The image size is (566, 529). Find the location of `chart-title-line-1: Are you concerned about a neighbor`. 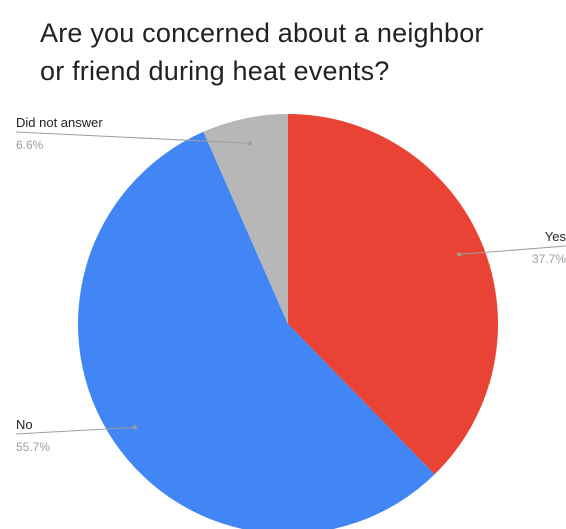

chart-title-line-1: Are you concerned about a neighbor is located at coordinates (262, 33).